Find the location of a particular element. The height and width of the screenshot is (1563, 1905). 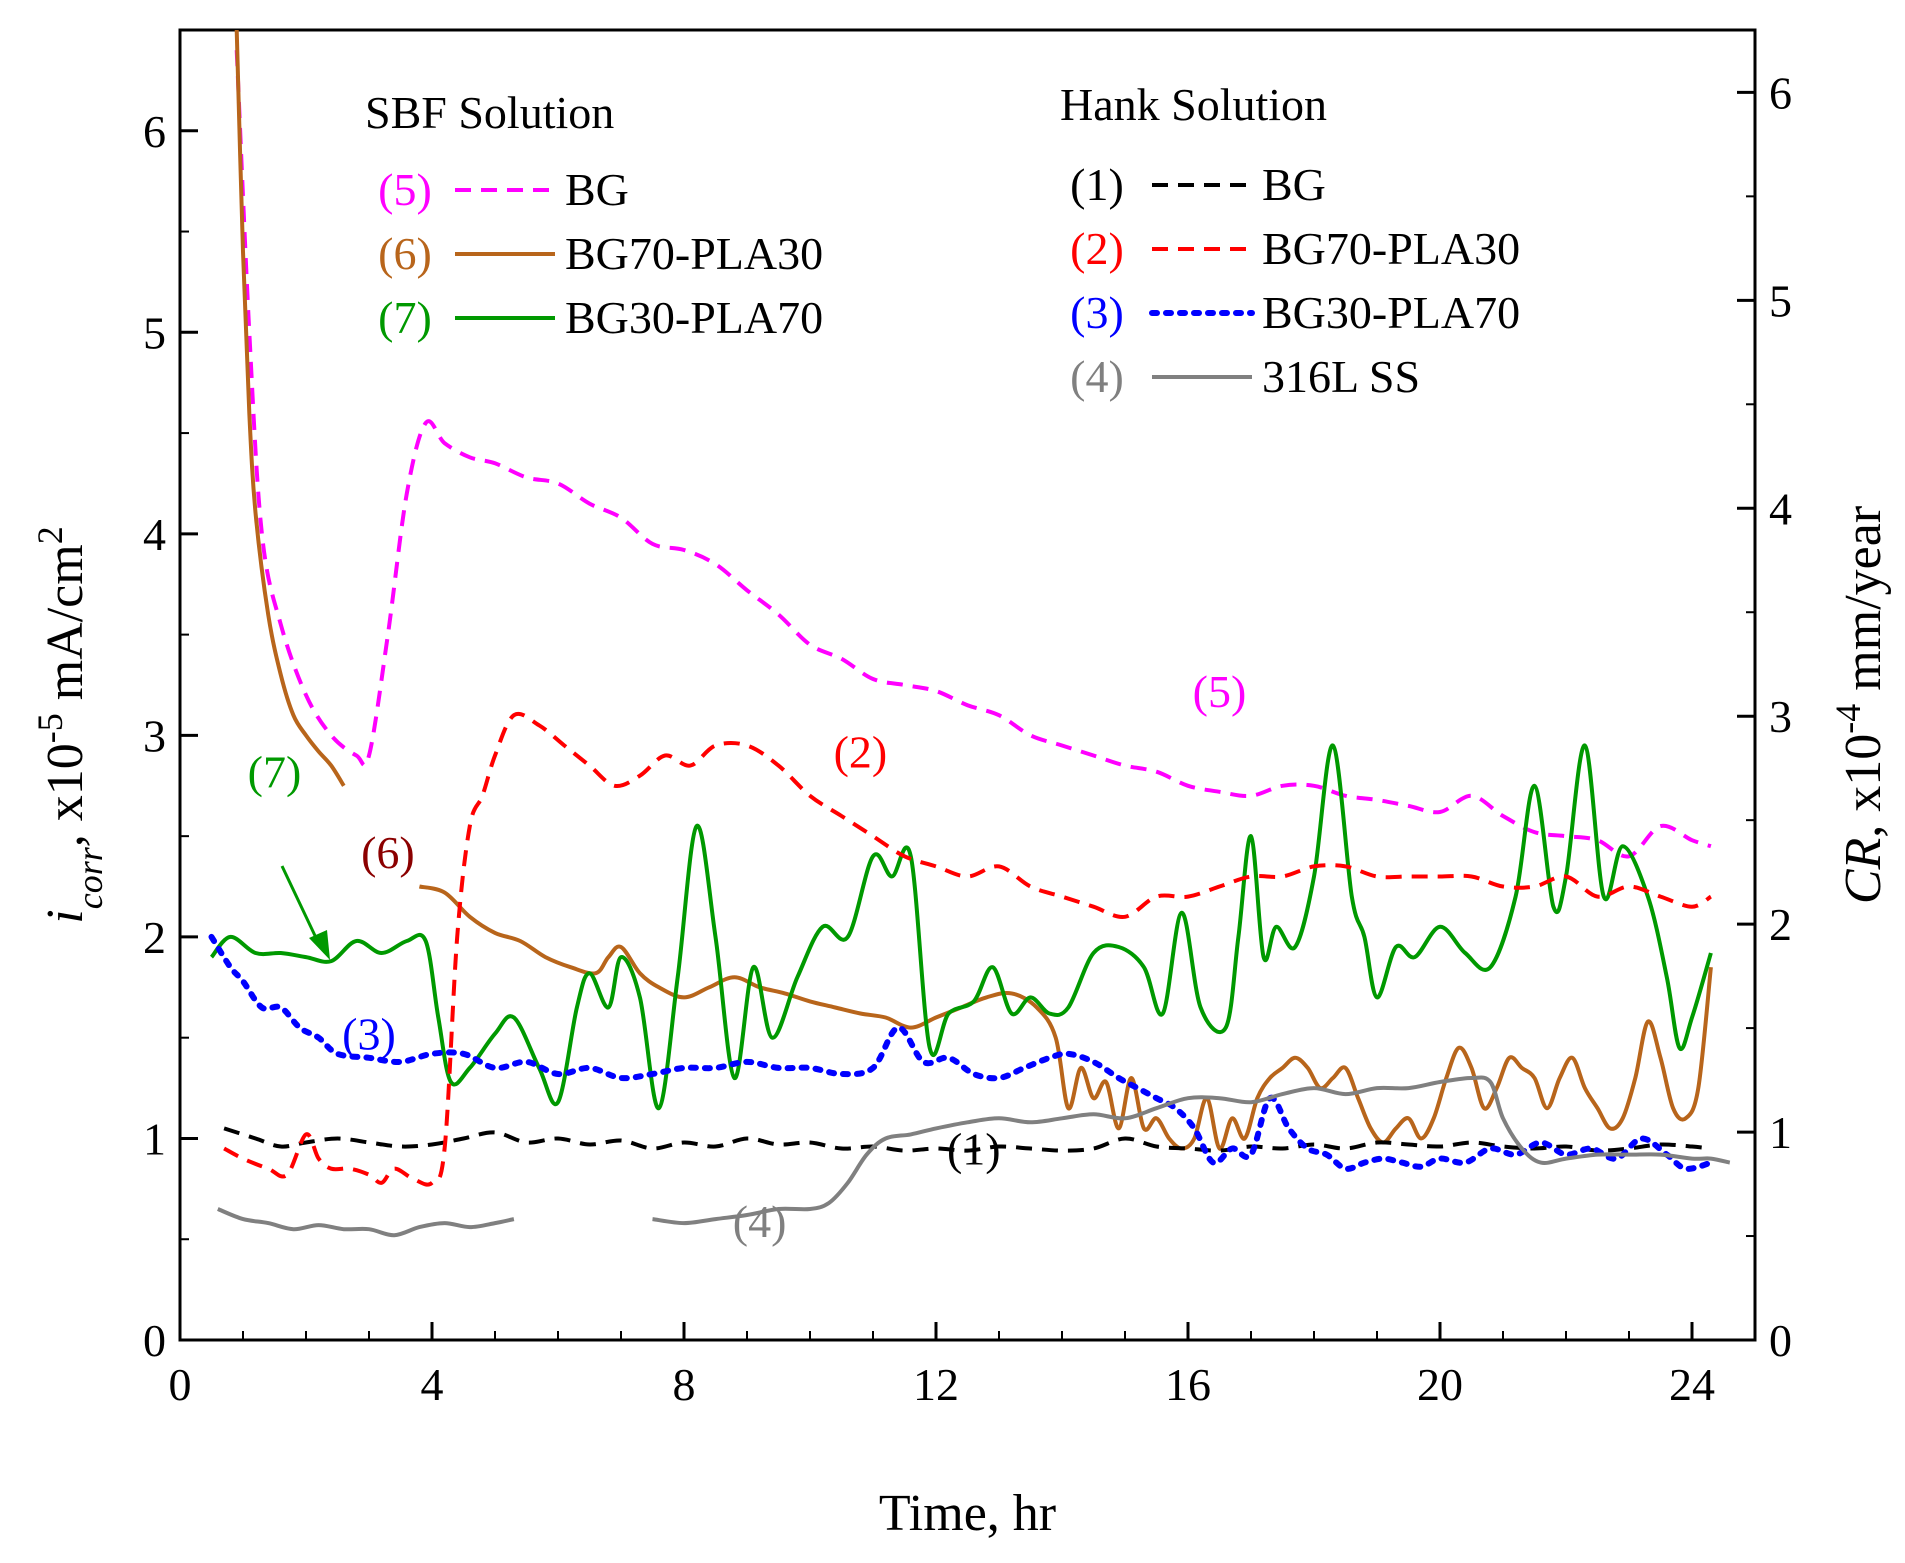

y-axis-title-part: corr is located at coordinates (90, 877).